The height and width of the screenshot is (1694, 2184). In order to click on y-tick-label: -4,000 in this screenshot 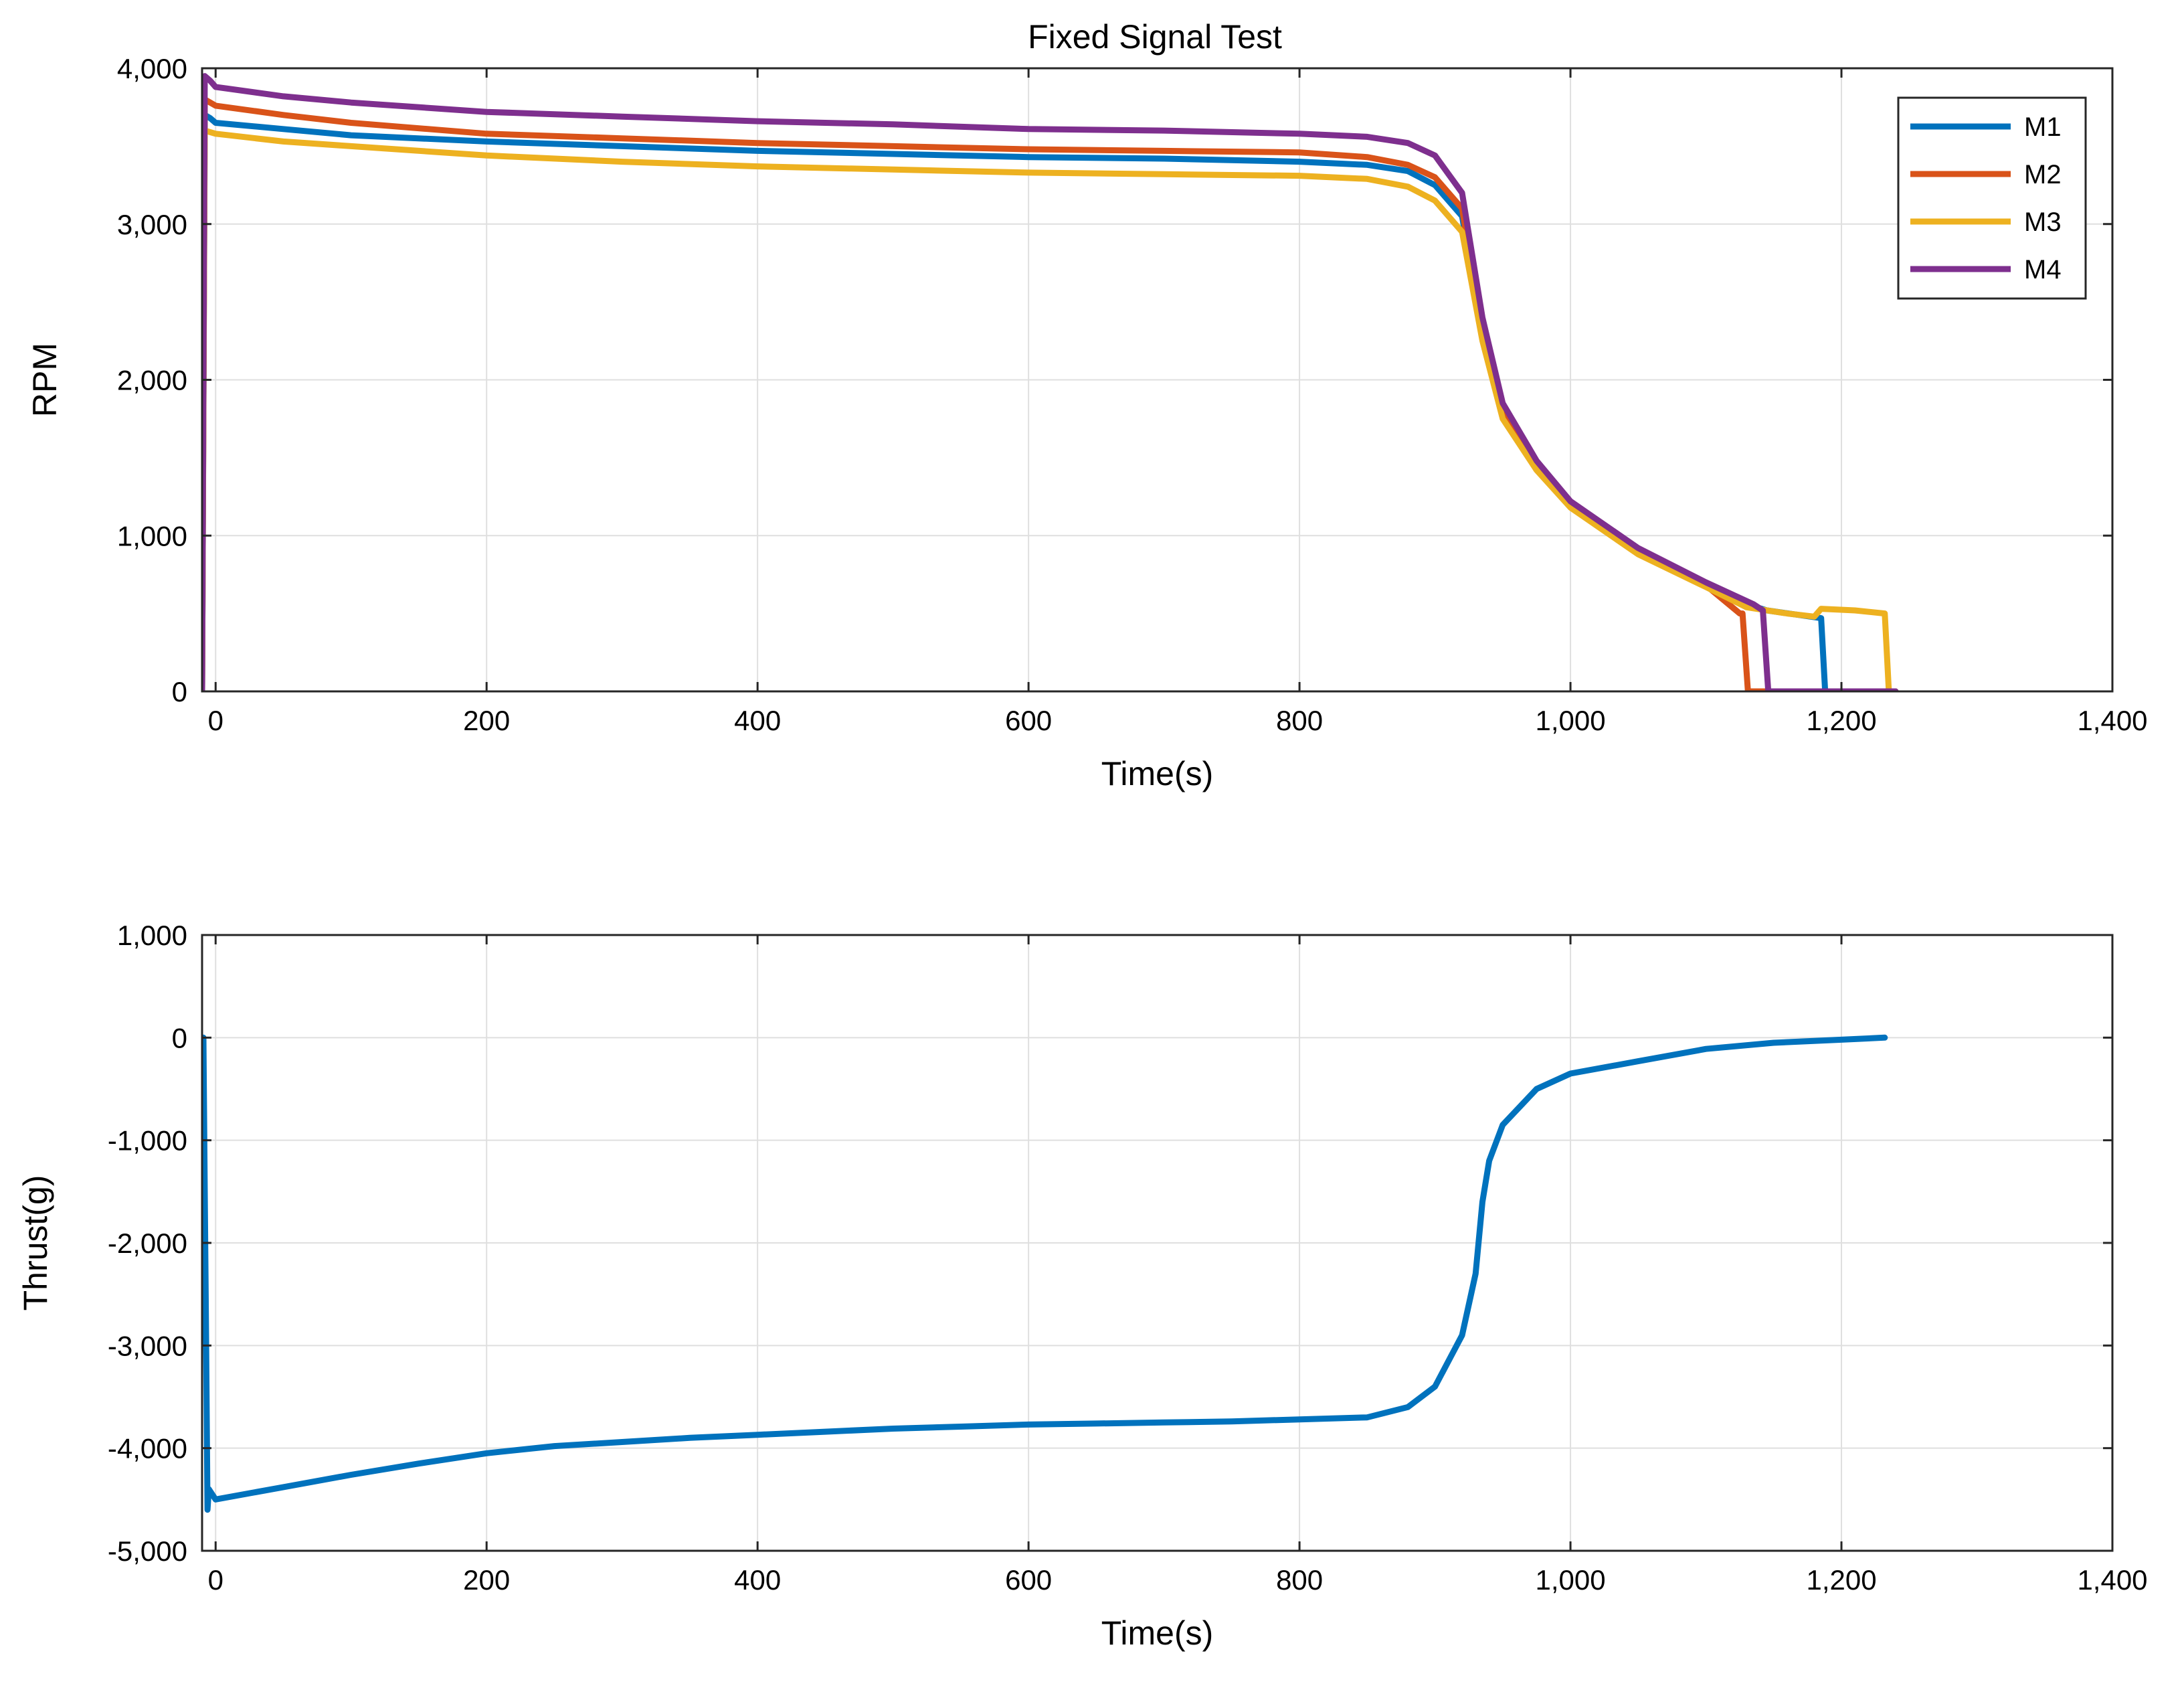, I will do `click(147, 1448)`.